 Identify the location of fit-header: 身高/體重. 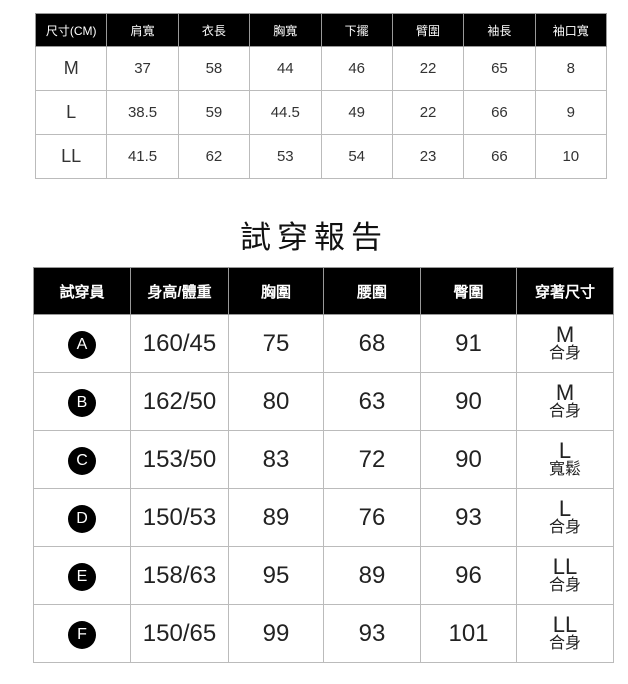
(179, 291).